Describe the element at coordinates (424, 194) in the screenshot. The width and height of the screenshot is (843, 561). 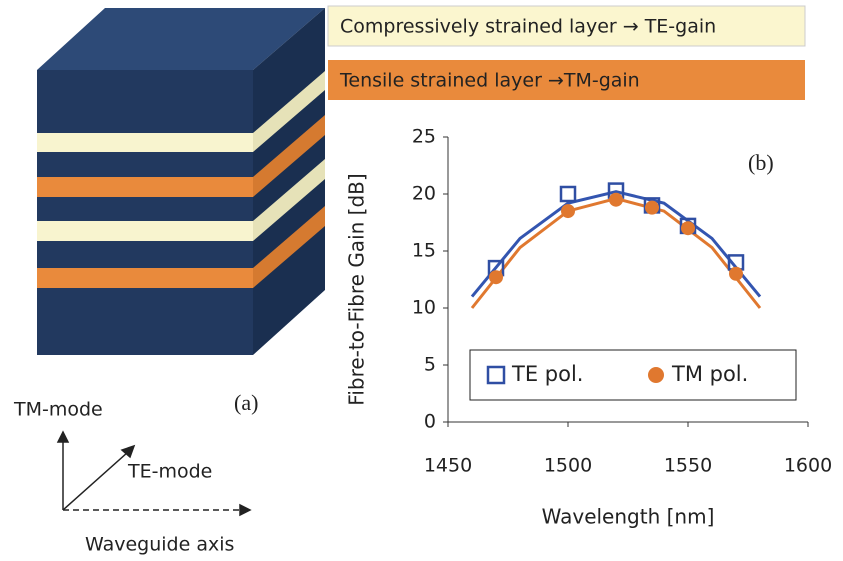
I see `y-tick-label: 20` at that location.